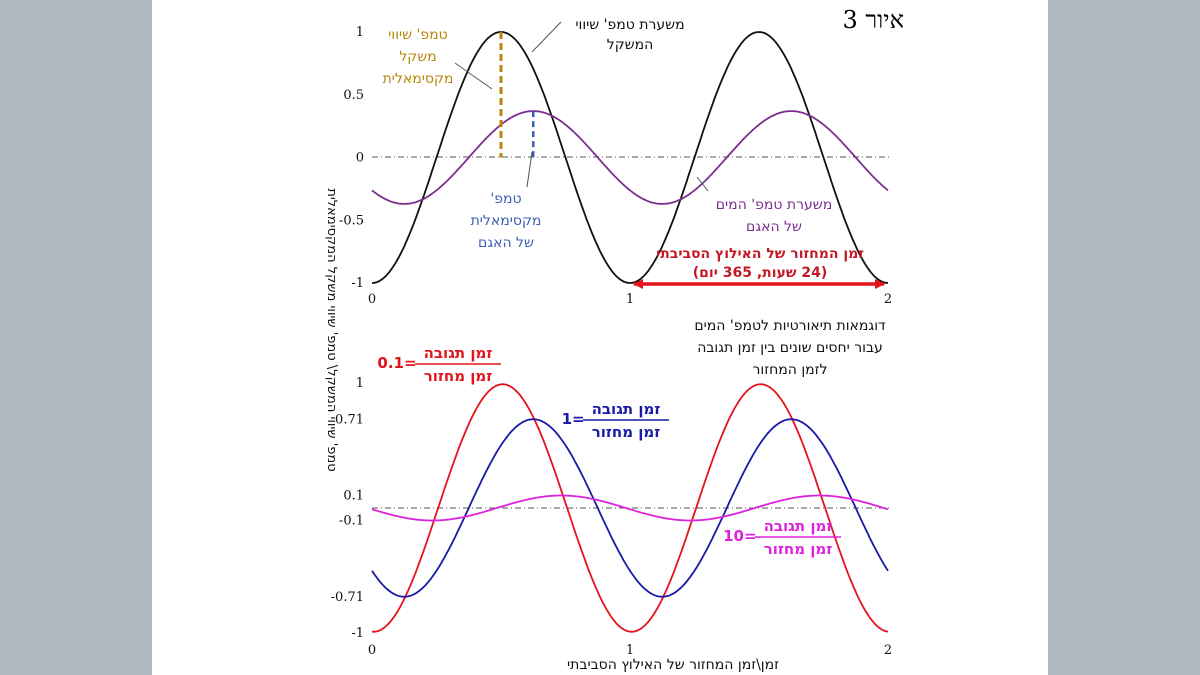  Describe the element at coordinates (458, 353) in the screenshot. I see `ratio-red-num: זמן תגובה` at that location.